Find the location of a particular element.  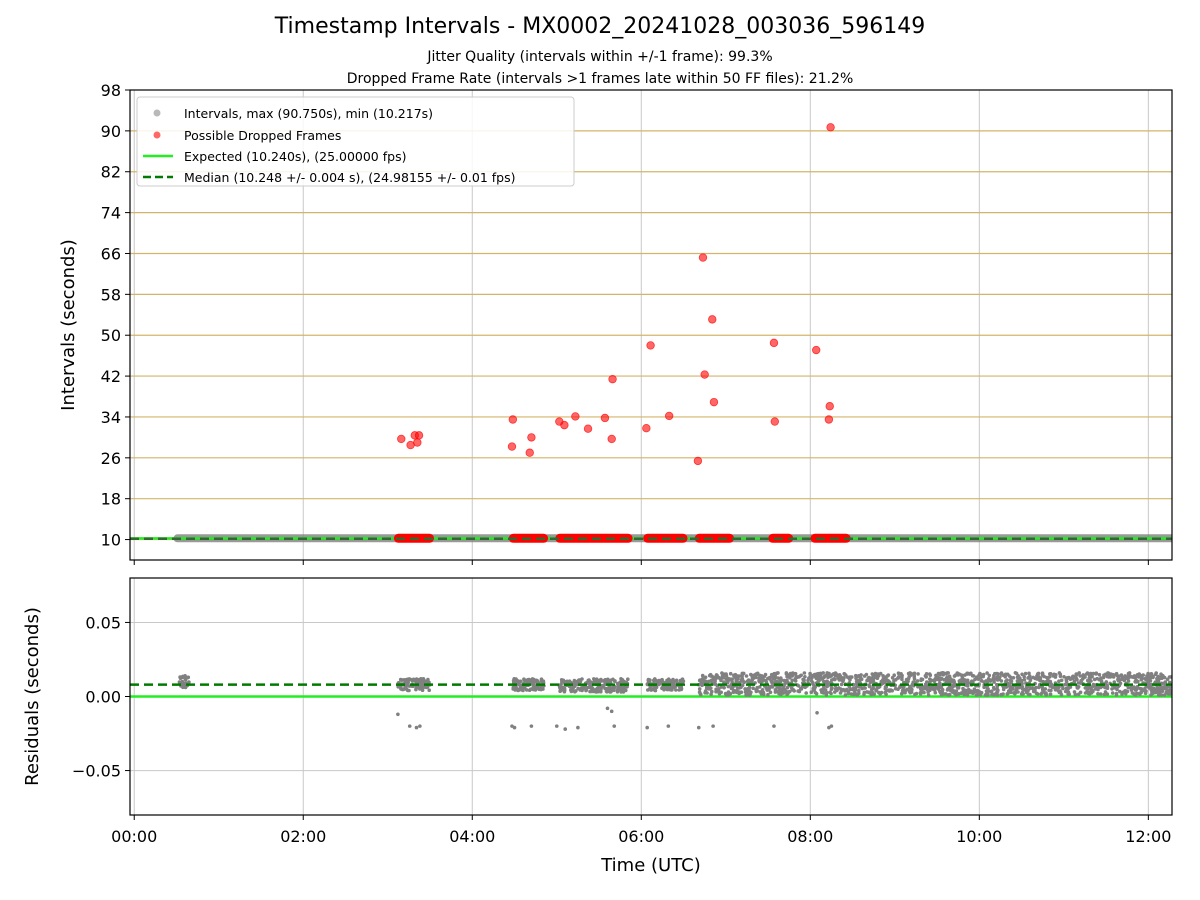

legend-entry-label: Expected (10.240s), (25.00000 fps) is located at coordinates (295, 156).